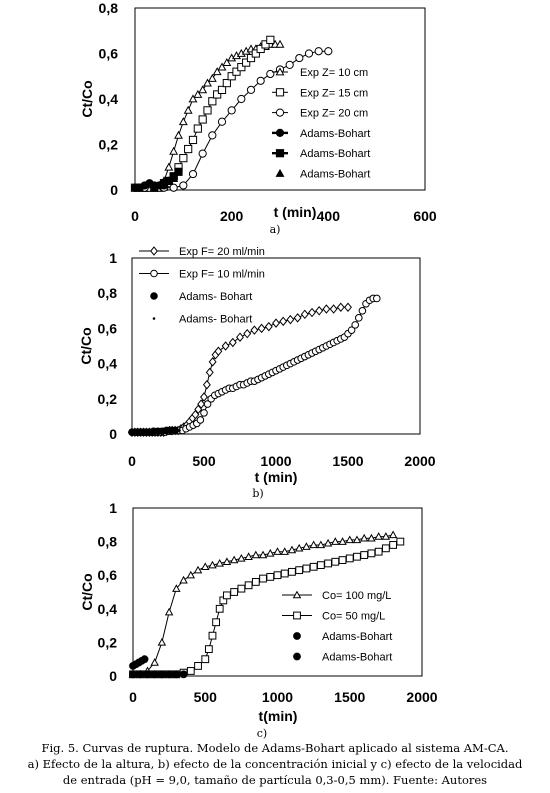 This screenshot has width=550, height=793. I want to click on y-tick-label: 0,8, so click(108, 293).